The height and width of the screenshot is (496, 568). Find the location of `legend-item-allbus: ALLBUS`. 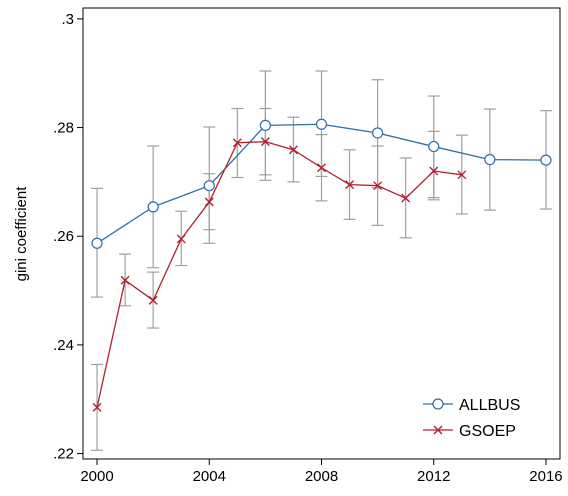

legend-item-allbus: ALLBUS is located at coordinates (471, 405).